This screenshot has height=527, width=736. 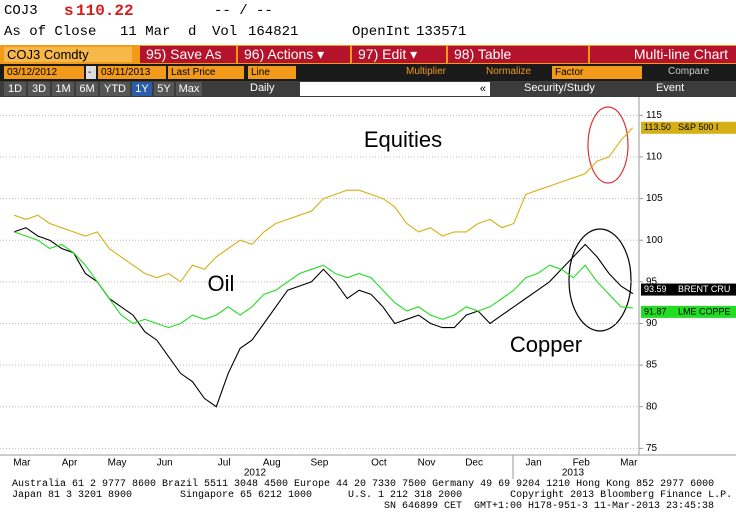 What do you see at coordinates (559, 88) in the screenshot?
I see `security-study: Security/Study` at bounding box center [559, 88].